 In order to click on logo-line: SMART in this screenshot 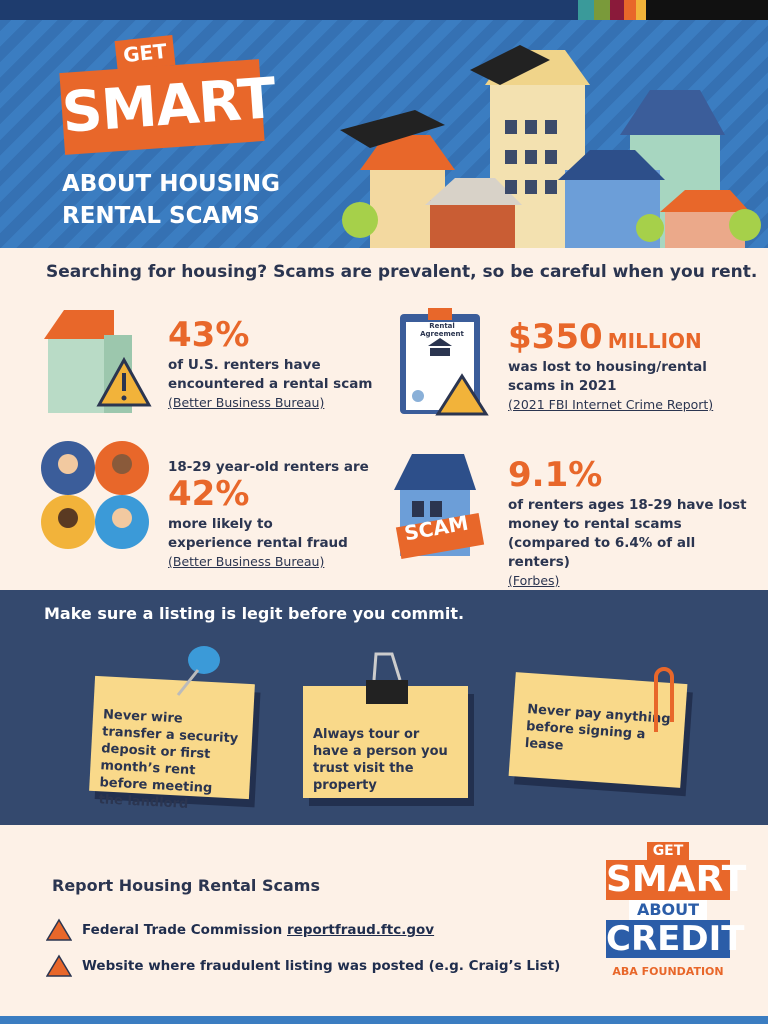, I will do `click(676, 879)`.